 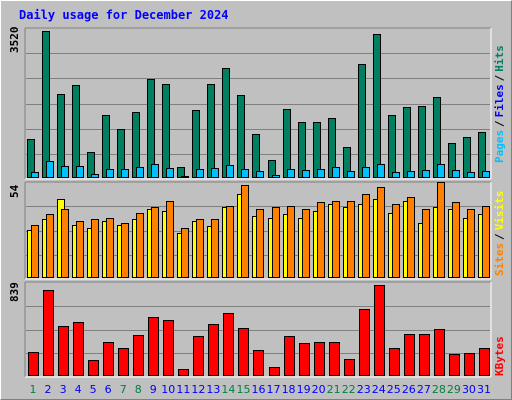 What do you see at coordinates (14, 40) in the screenshot?
I see `hits-max-label: 3520` at bounding box center [14, 40].